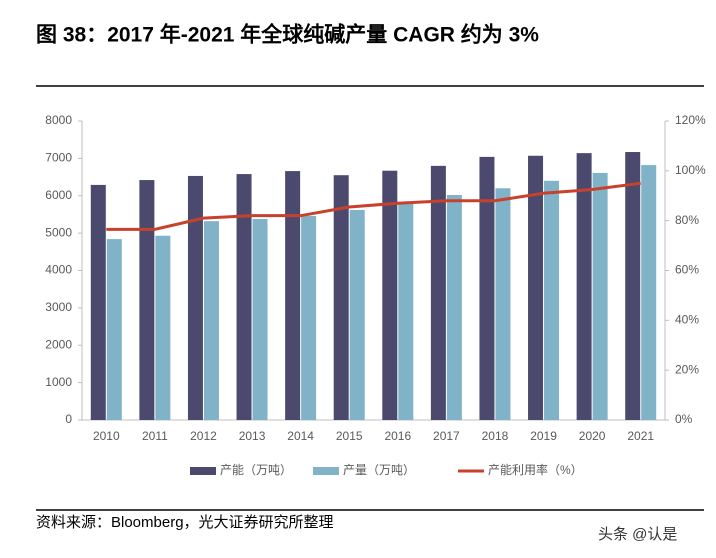  I want to click on x-tick-label: 2018, so click(495, 436).